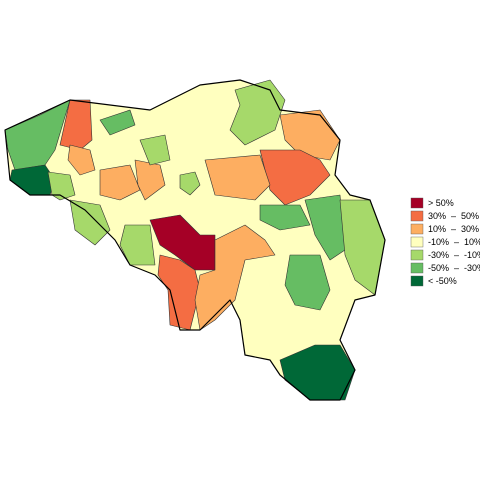  Describe the element at coordinates (453, 229) in the screenshot. I see `legend-label: 10% – 30%` at that location.